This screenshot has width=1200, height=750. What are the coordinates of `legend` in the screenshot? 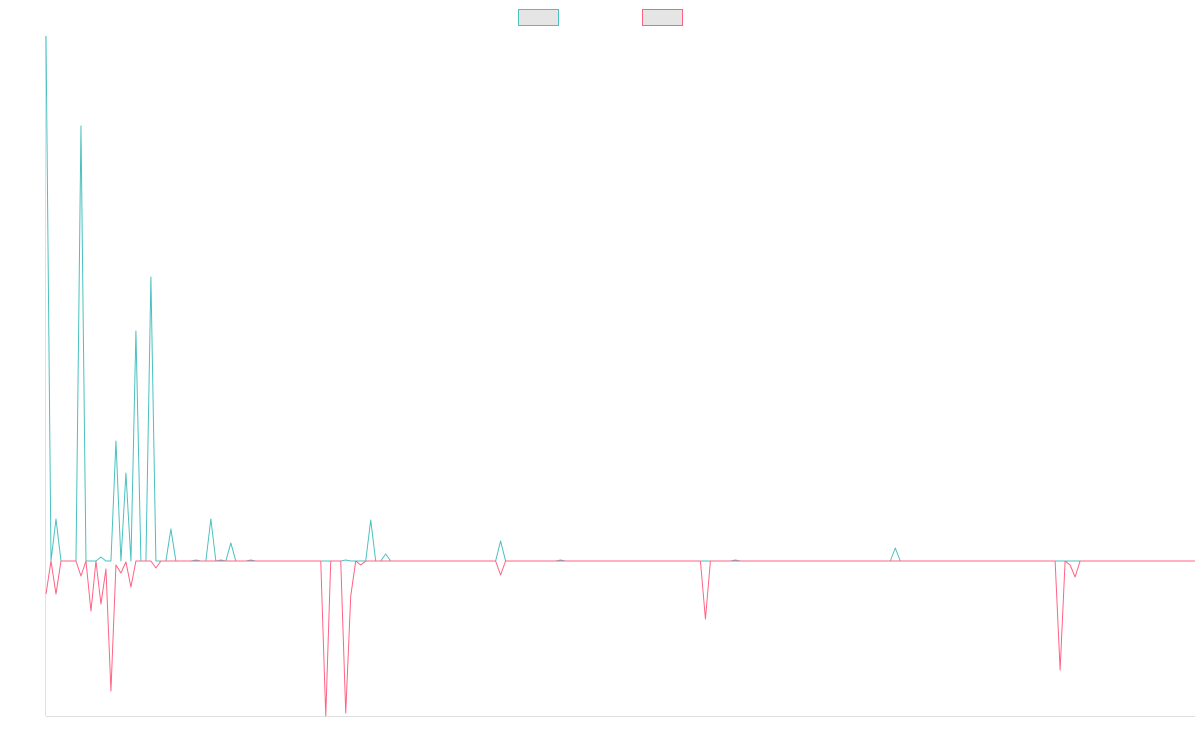 It's located at (600, 17).